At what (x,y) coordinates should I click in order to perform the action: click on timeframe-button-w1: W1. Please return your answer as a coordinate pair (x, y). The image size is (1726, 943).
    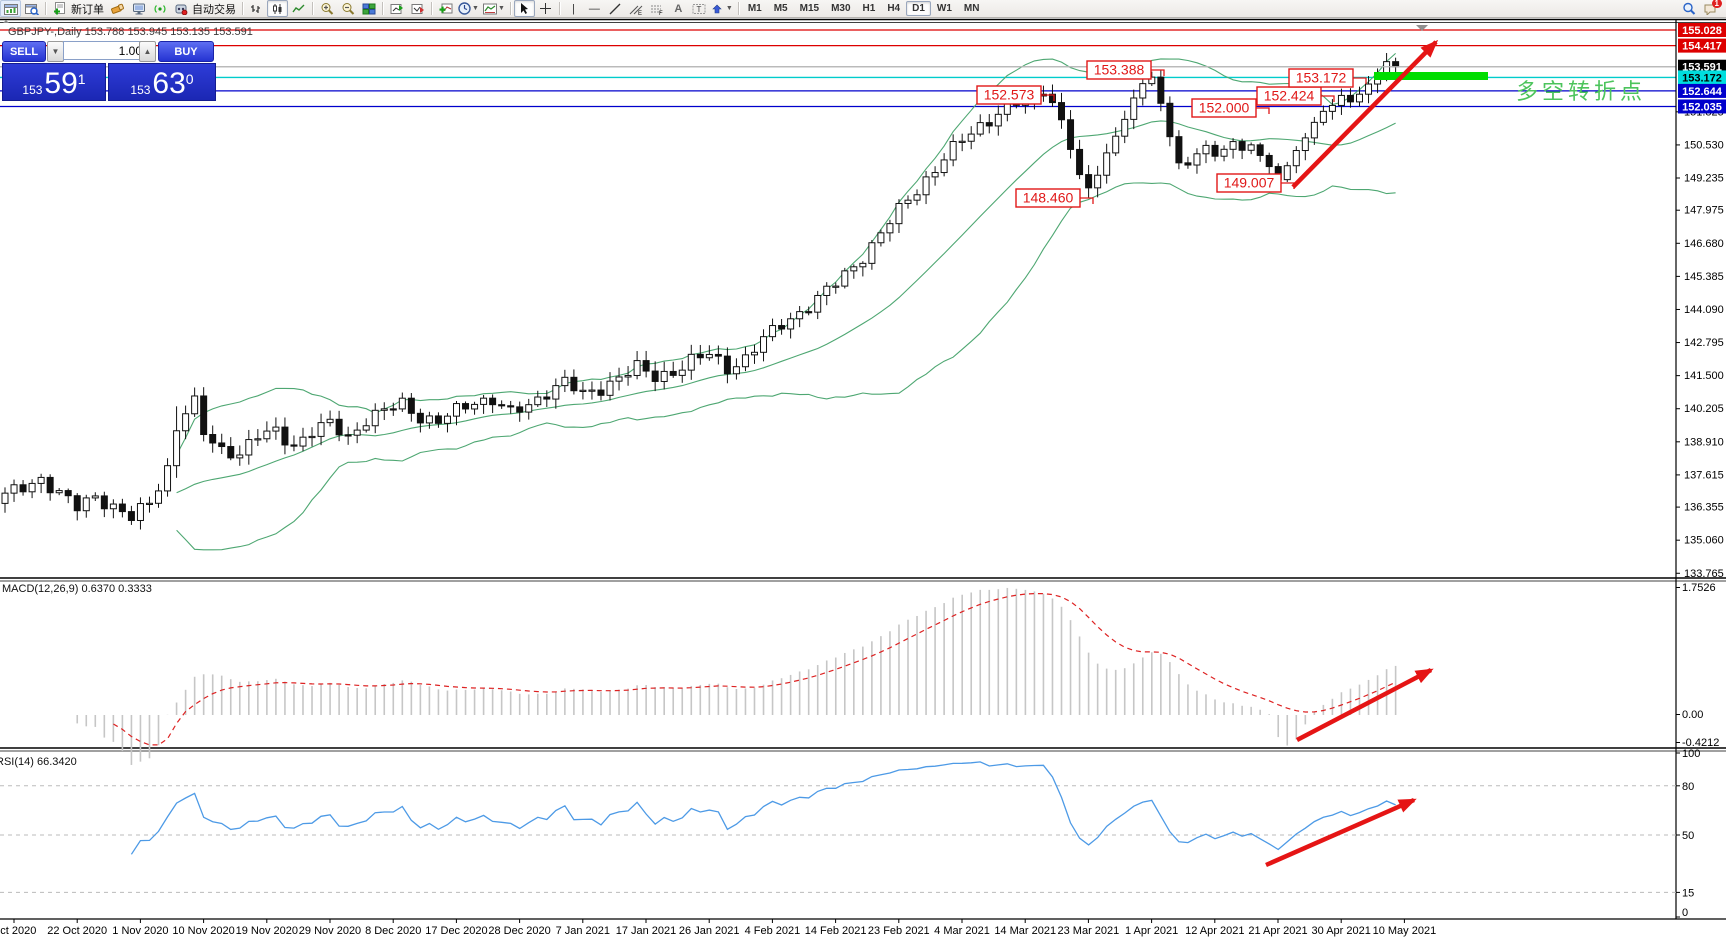
    Looking at the image, I should click on (944, 8).